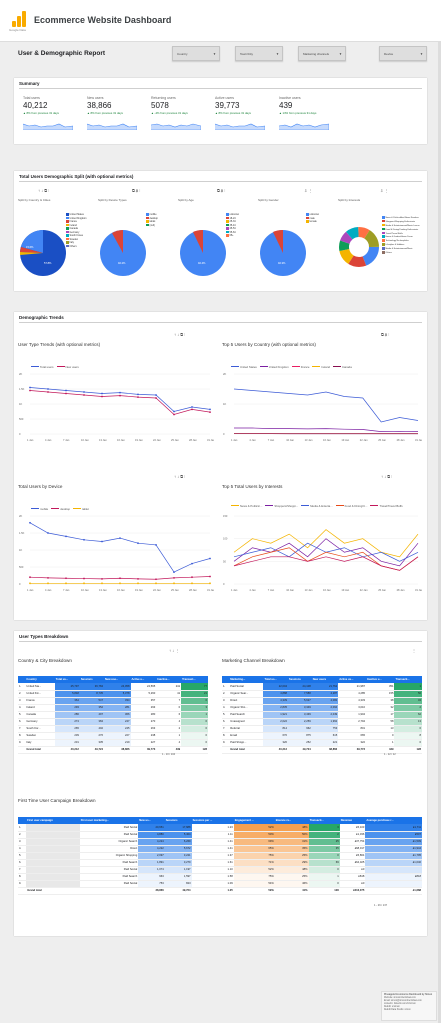  Describe the element at coordinates (254, 849) in the screenshot. I see `table-cell: 65%` at that location.